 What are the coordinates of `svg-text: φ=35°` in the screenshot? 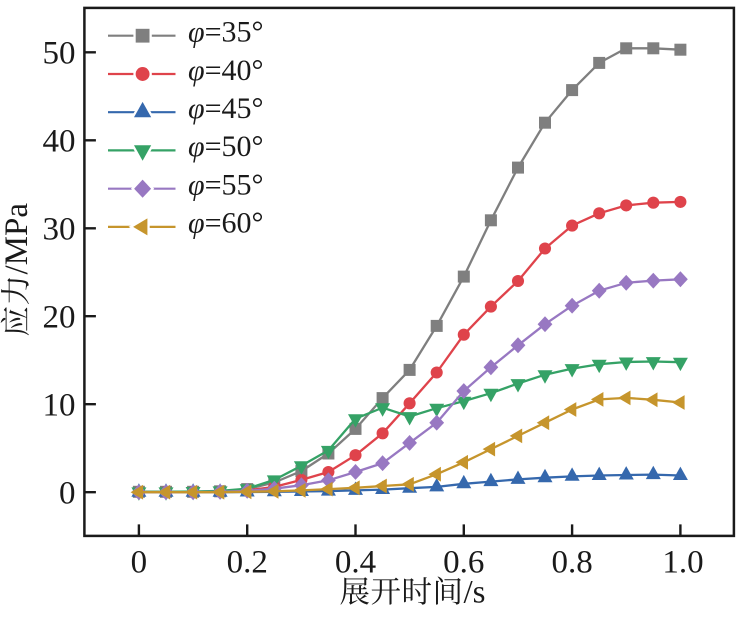 It's located at (226, 32).